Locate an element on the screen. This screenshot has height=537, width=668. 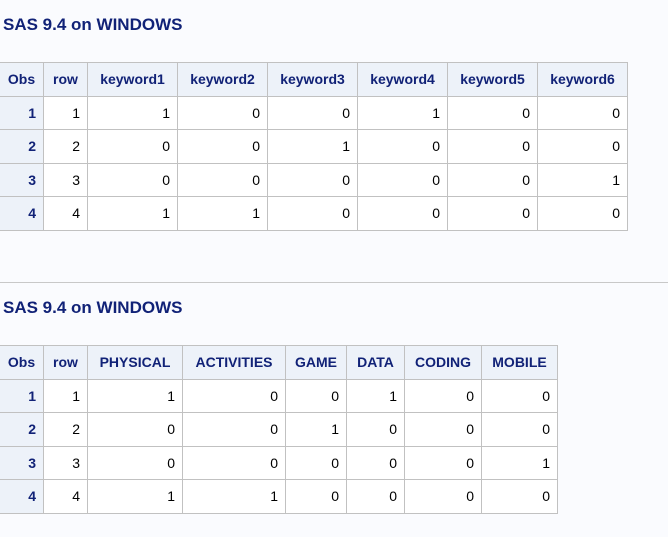
column-header: CODING is located at coordinates (443, 362).